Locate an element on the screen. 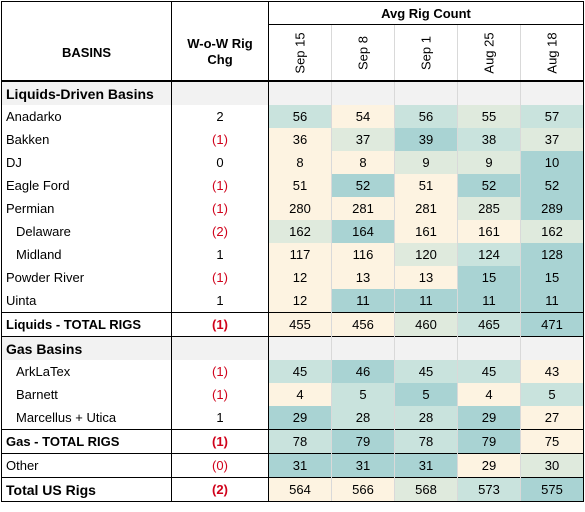 Image resolution: width=585 pixels, height=512 pixels. date-header-sep-1: Sep 1 is located at coordinates (426, 52).